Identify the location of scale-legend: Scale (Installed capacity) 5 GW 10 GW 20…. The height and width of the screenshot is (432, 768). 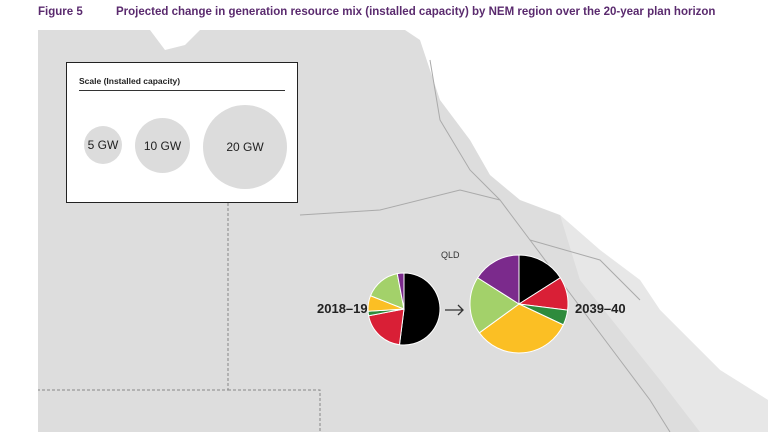
(182, 132).